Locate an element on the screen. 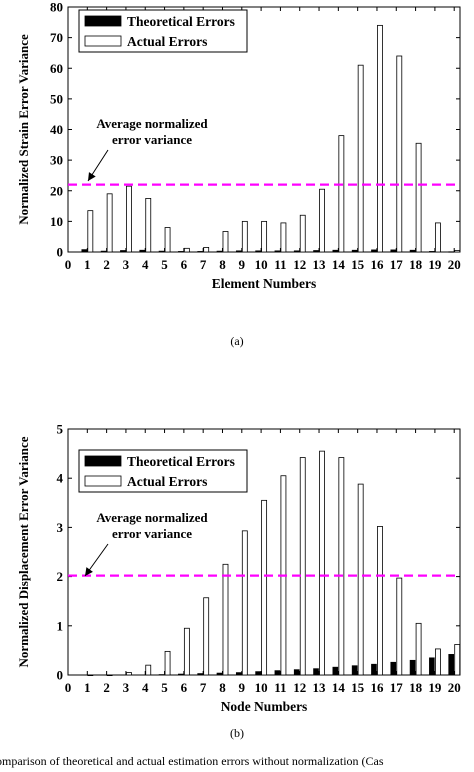 This screenshot has width=474, height=772. x-tick-label: 16 is located at coordinates (377, 264).